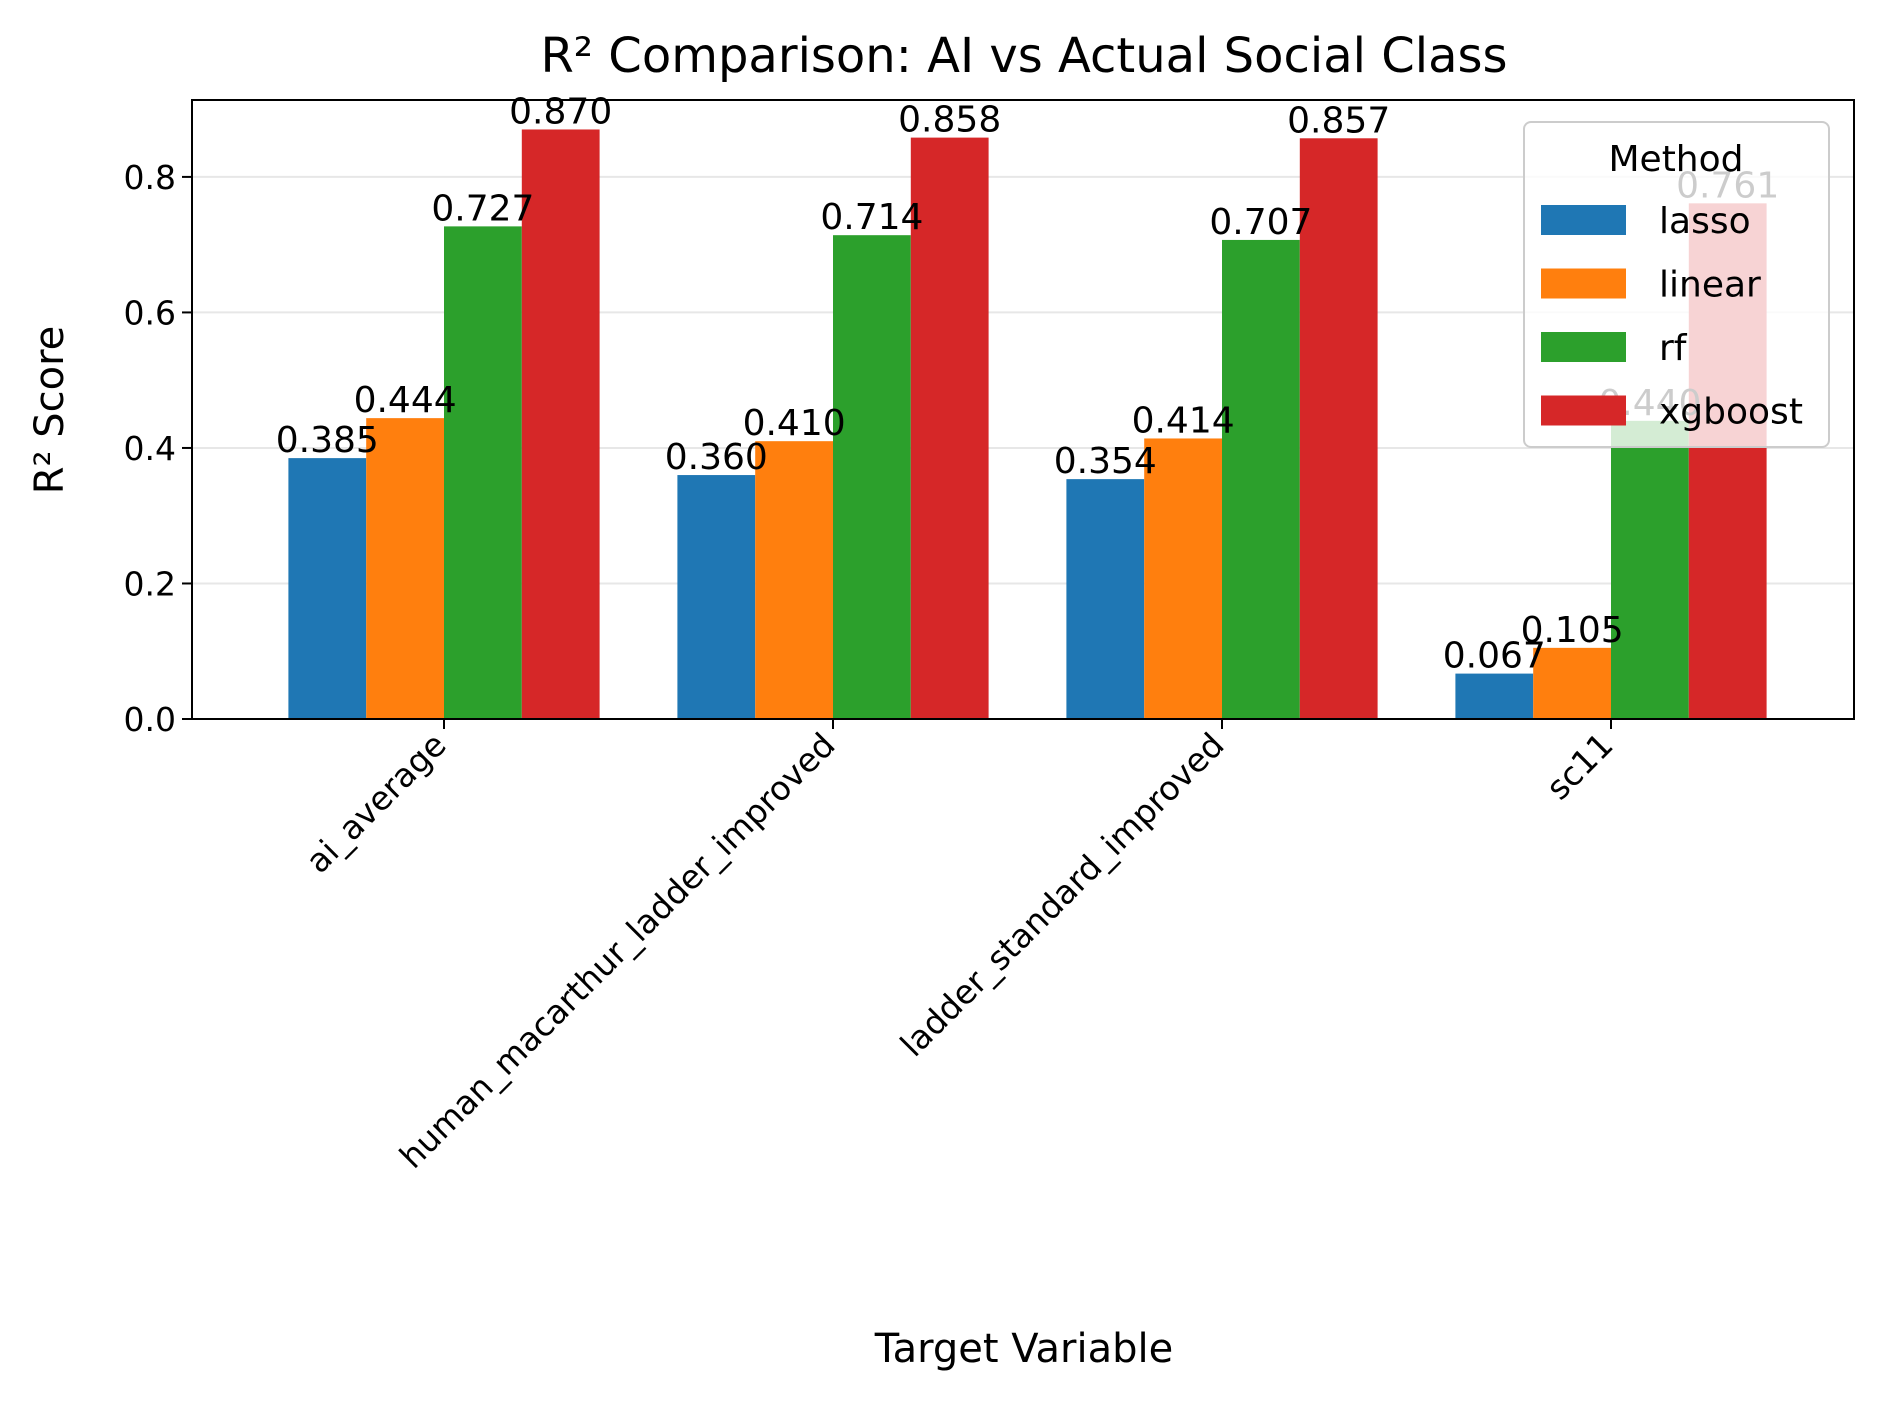  Describe the element at coordinates (150, 583) in the screenshot. I see `y-tick-label: 0.2` at that location.